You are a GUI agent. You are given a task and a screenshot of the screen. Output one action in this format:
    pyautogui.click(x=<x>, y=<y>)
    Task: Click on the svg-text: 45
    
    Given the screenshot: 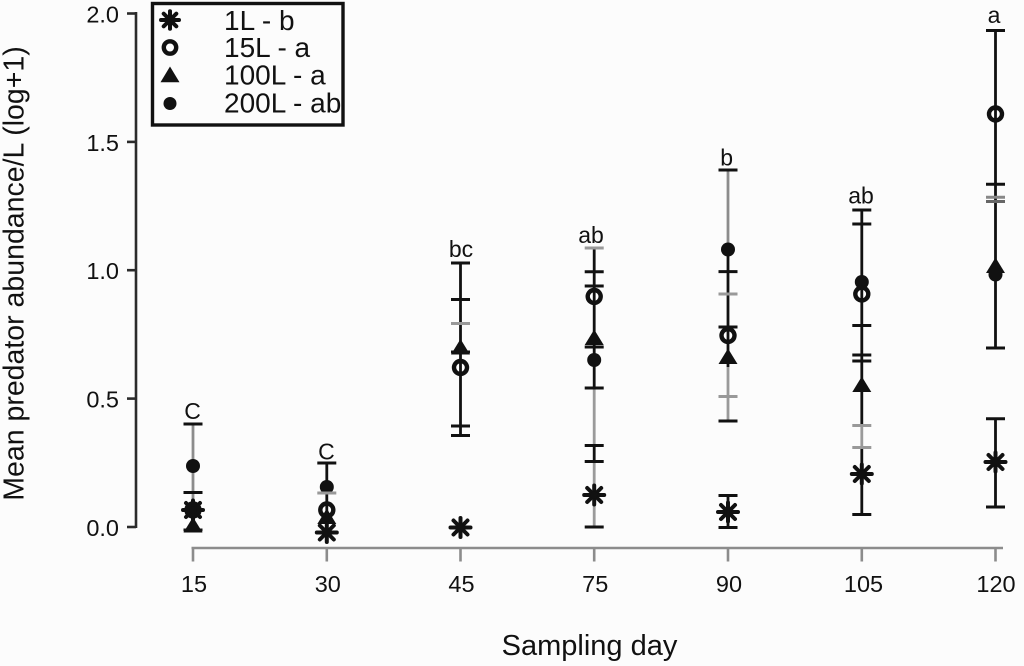 What is the action you would take?
    pyautogui.click(x=461, y=584)
    